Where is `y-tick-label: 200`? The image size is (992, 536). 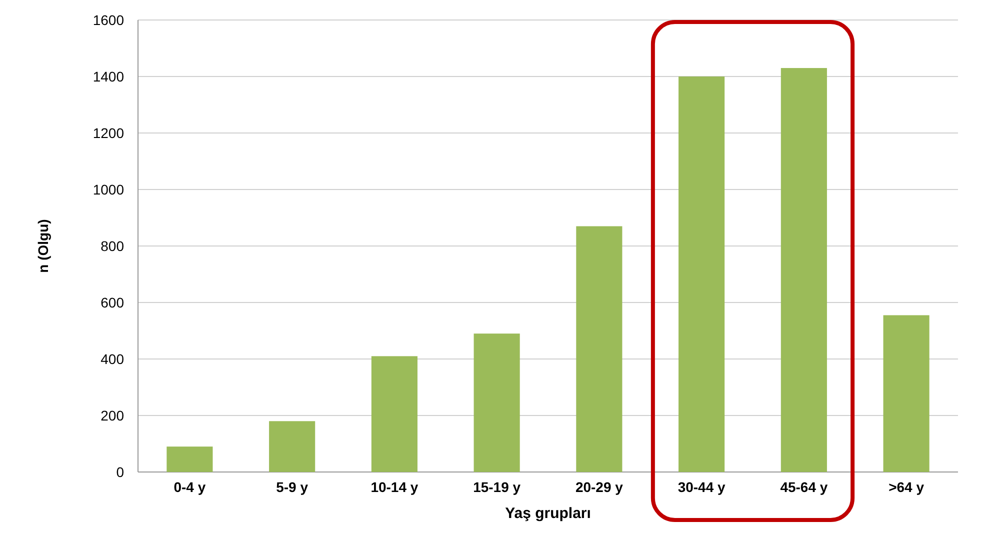
y-tick-label: 200 is located at coordinates (112, 415).